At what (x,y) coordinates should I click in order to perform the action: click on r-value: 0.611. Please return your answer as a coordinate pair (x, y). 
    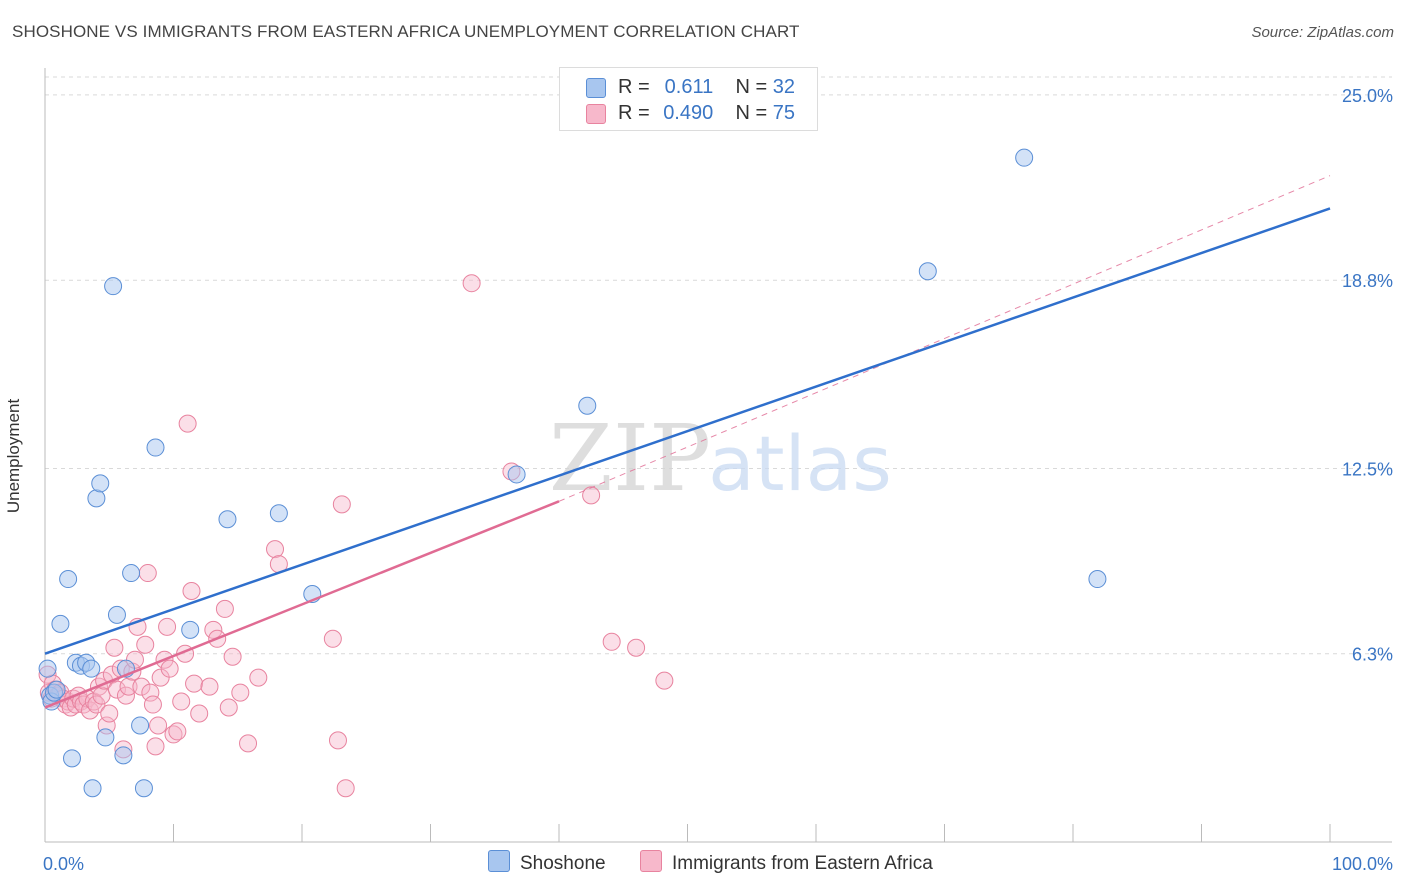
    Looking at the image, I should click on (689, 87).